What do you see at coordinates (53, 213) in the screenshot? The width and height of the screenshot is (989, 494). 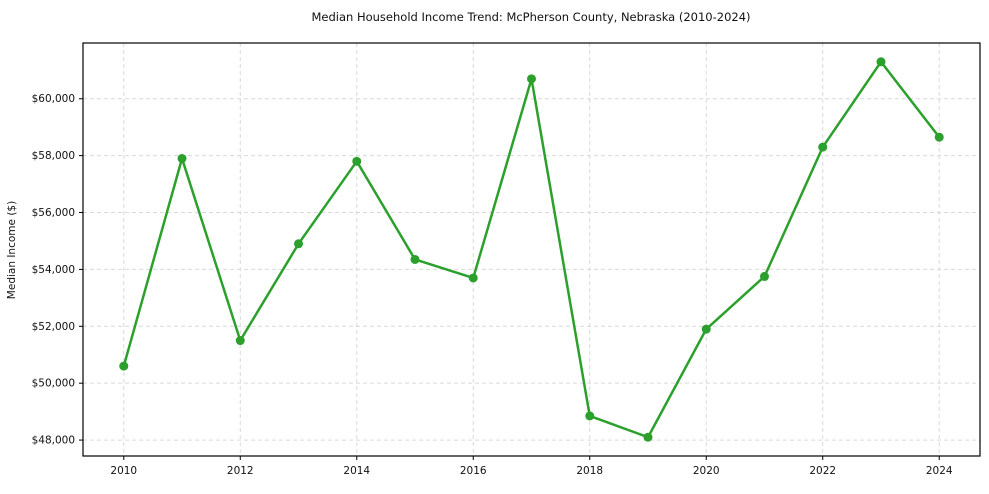 I see `y-tick-label: $56,000` at bounding box center [53, 213].